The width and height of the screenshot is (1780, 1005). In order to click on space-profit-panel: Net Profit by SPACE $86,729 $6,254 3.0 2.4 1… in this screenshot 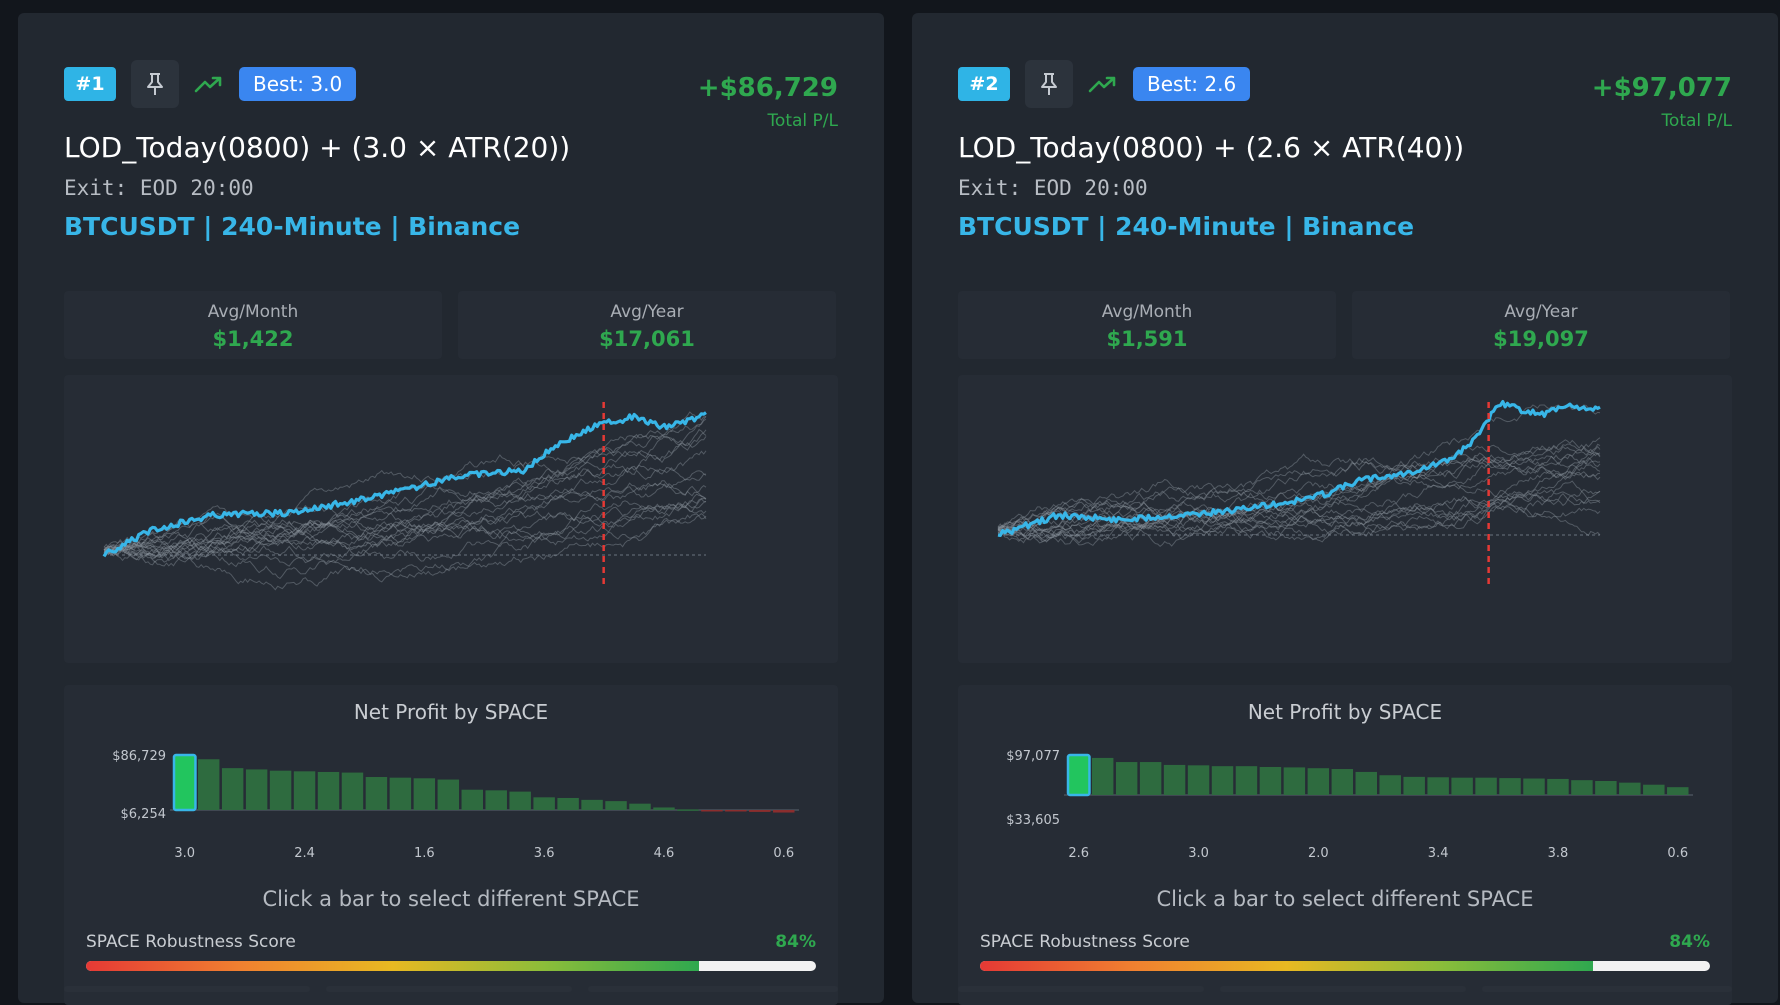, I will do `click(451, 845)`.